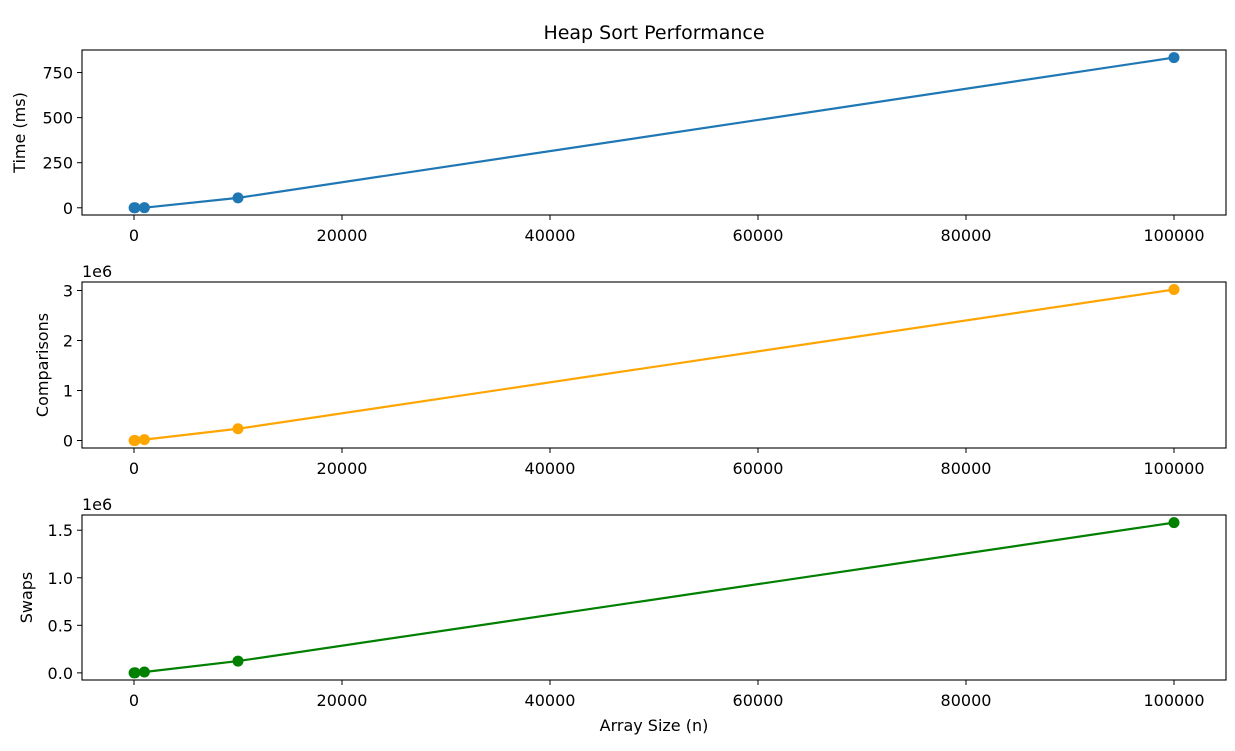  Describe the element at coordinates (134, 468) in the screenshot. I see `comparisons-x-tick-label: 0` at that location.